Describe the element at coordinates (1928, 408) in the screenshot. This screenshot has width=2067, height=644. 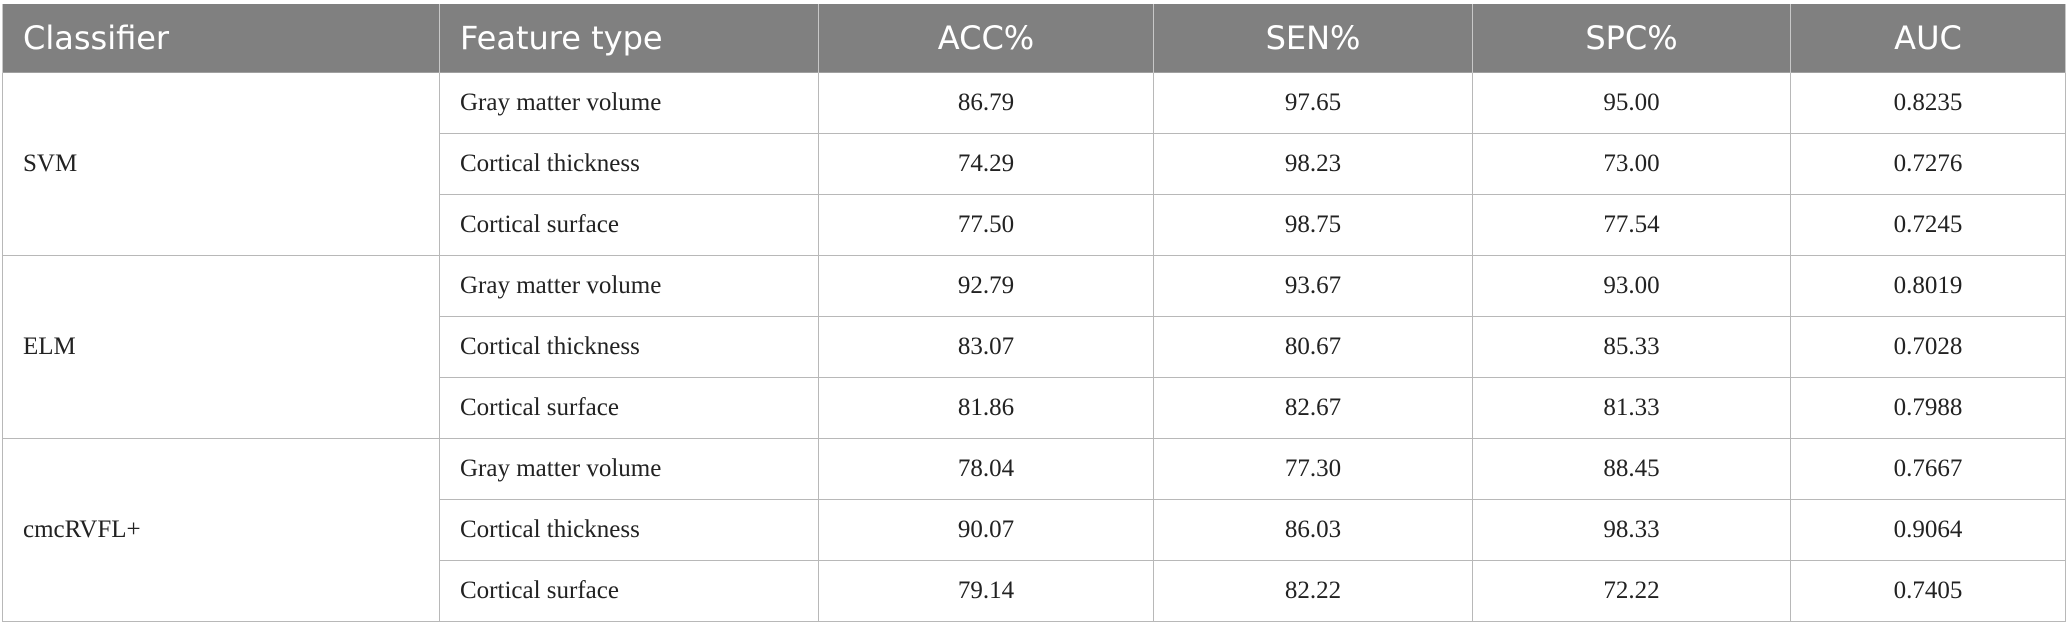
I see `auc-cell: 0.7988` at that location.